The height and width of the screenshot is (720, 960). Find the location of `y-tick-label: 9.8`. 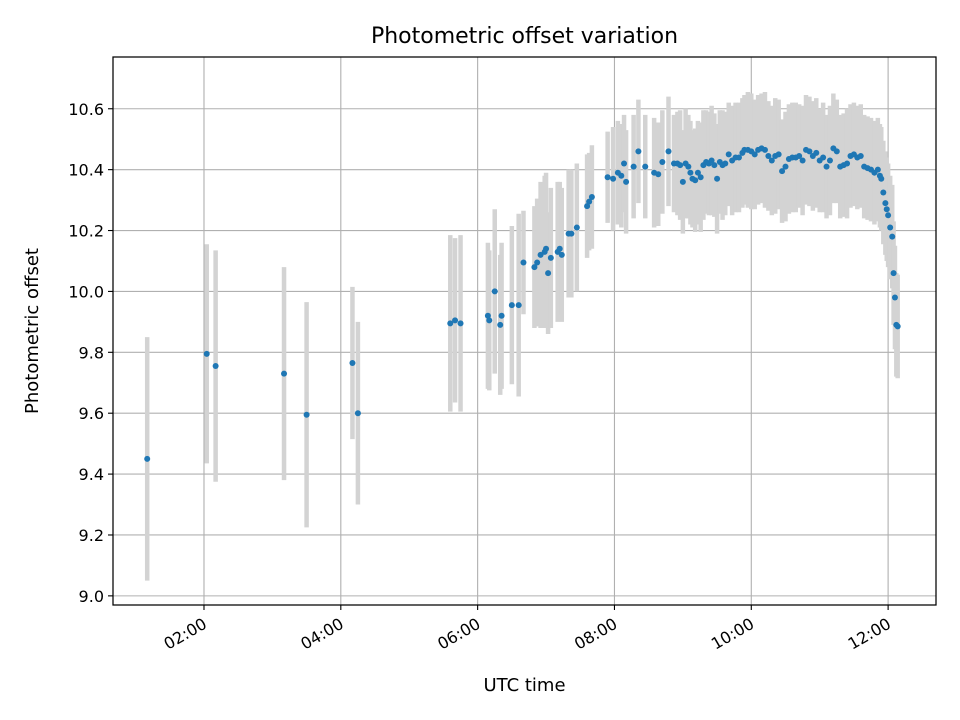

y-tick-label: 9.8 is located at coordinates (91, 352).